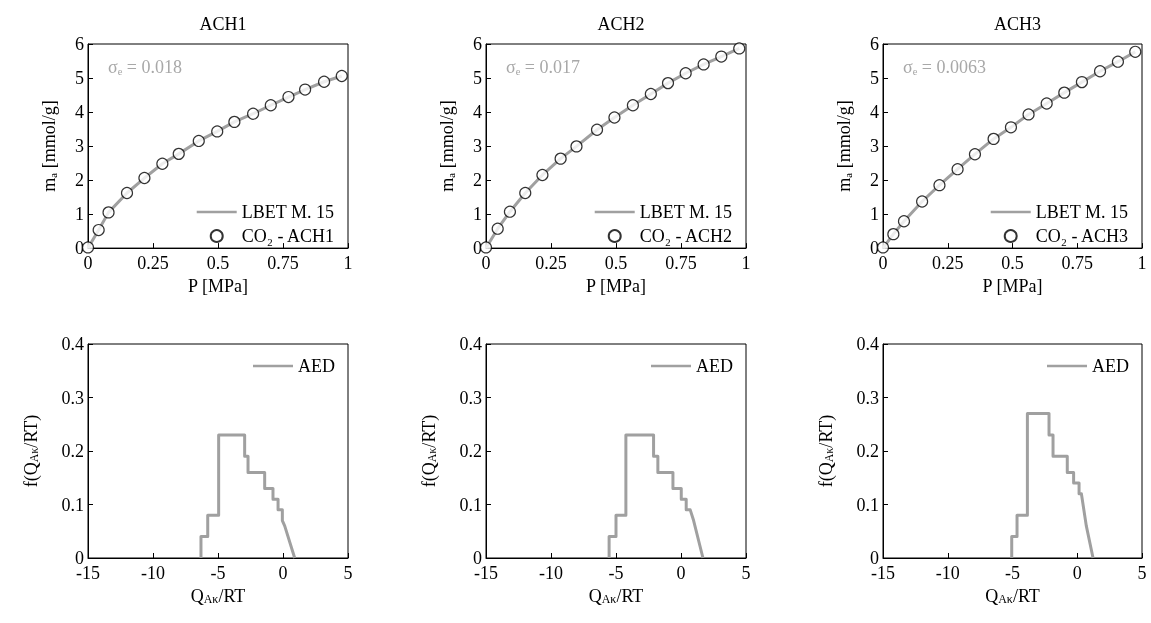 This screenshot has width=1151, height=623. What do you see at coordinates (944, 67) in the screenshot?
I see `annotation: σₑ = 0.0063` at bounding box center [944, 67].